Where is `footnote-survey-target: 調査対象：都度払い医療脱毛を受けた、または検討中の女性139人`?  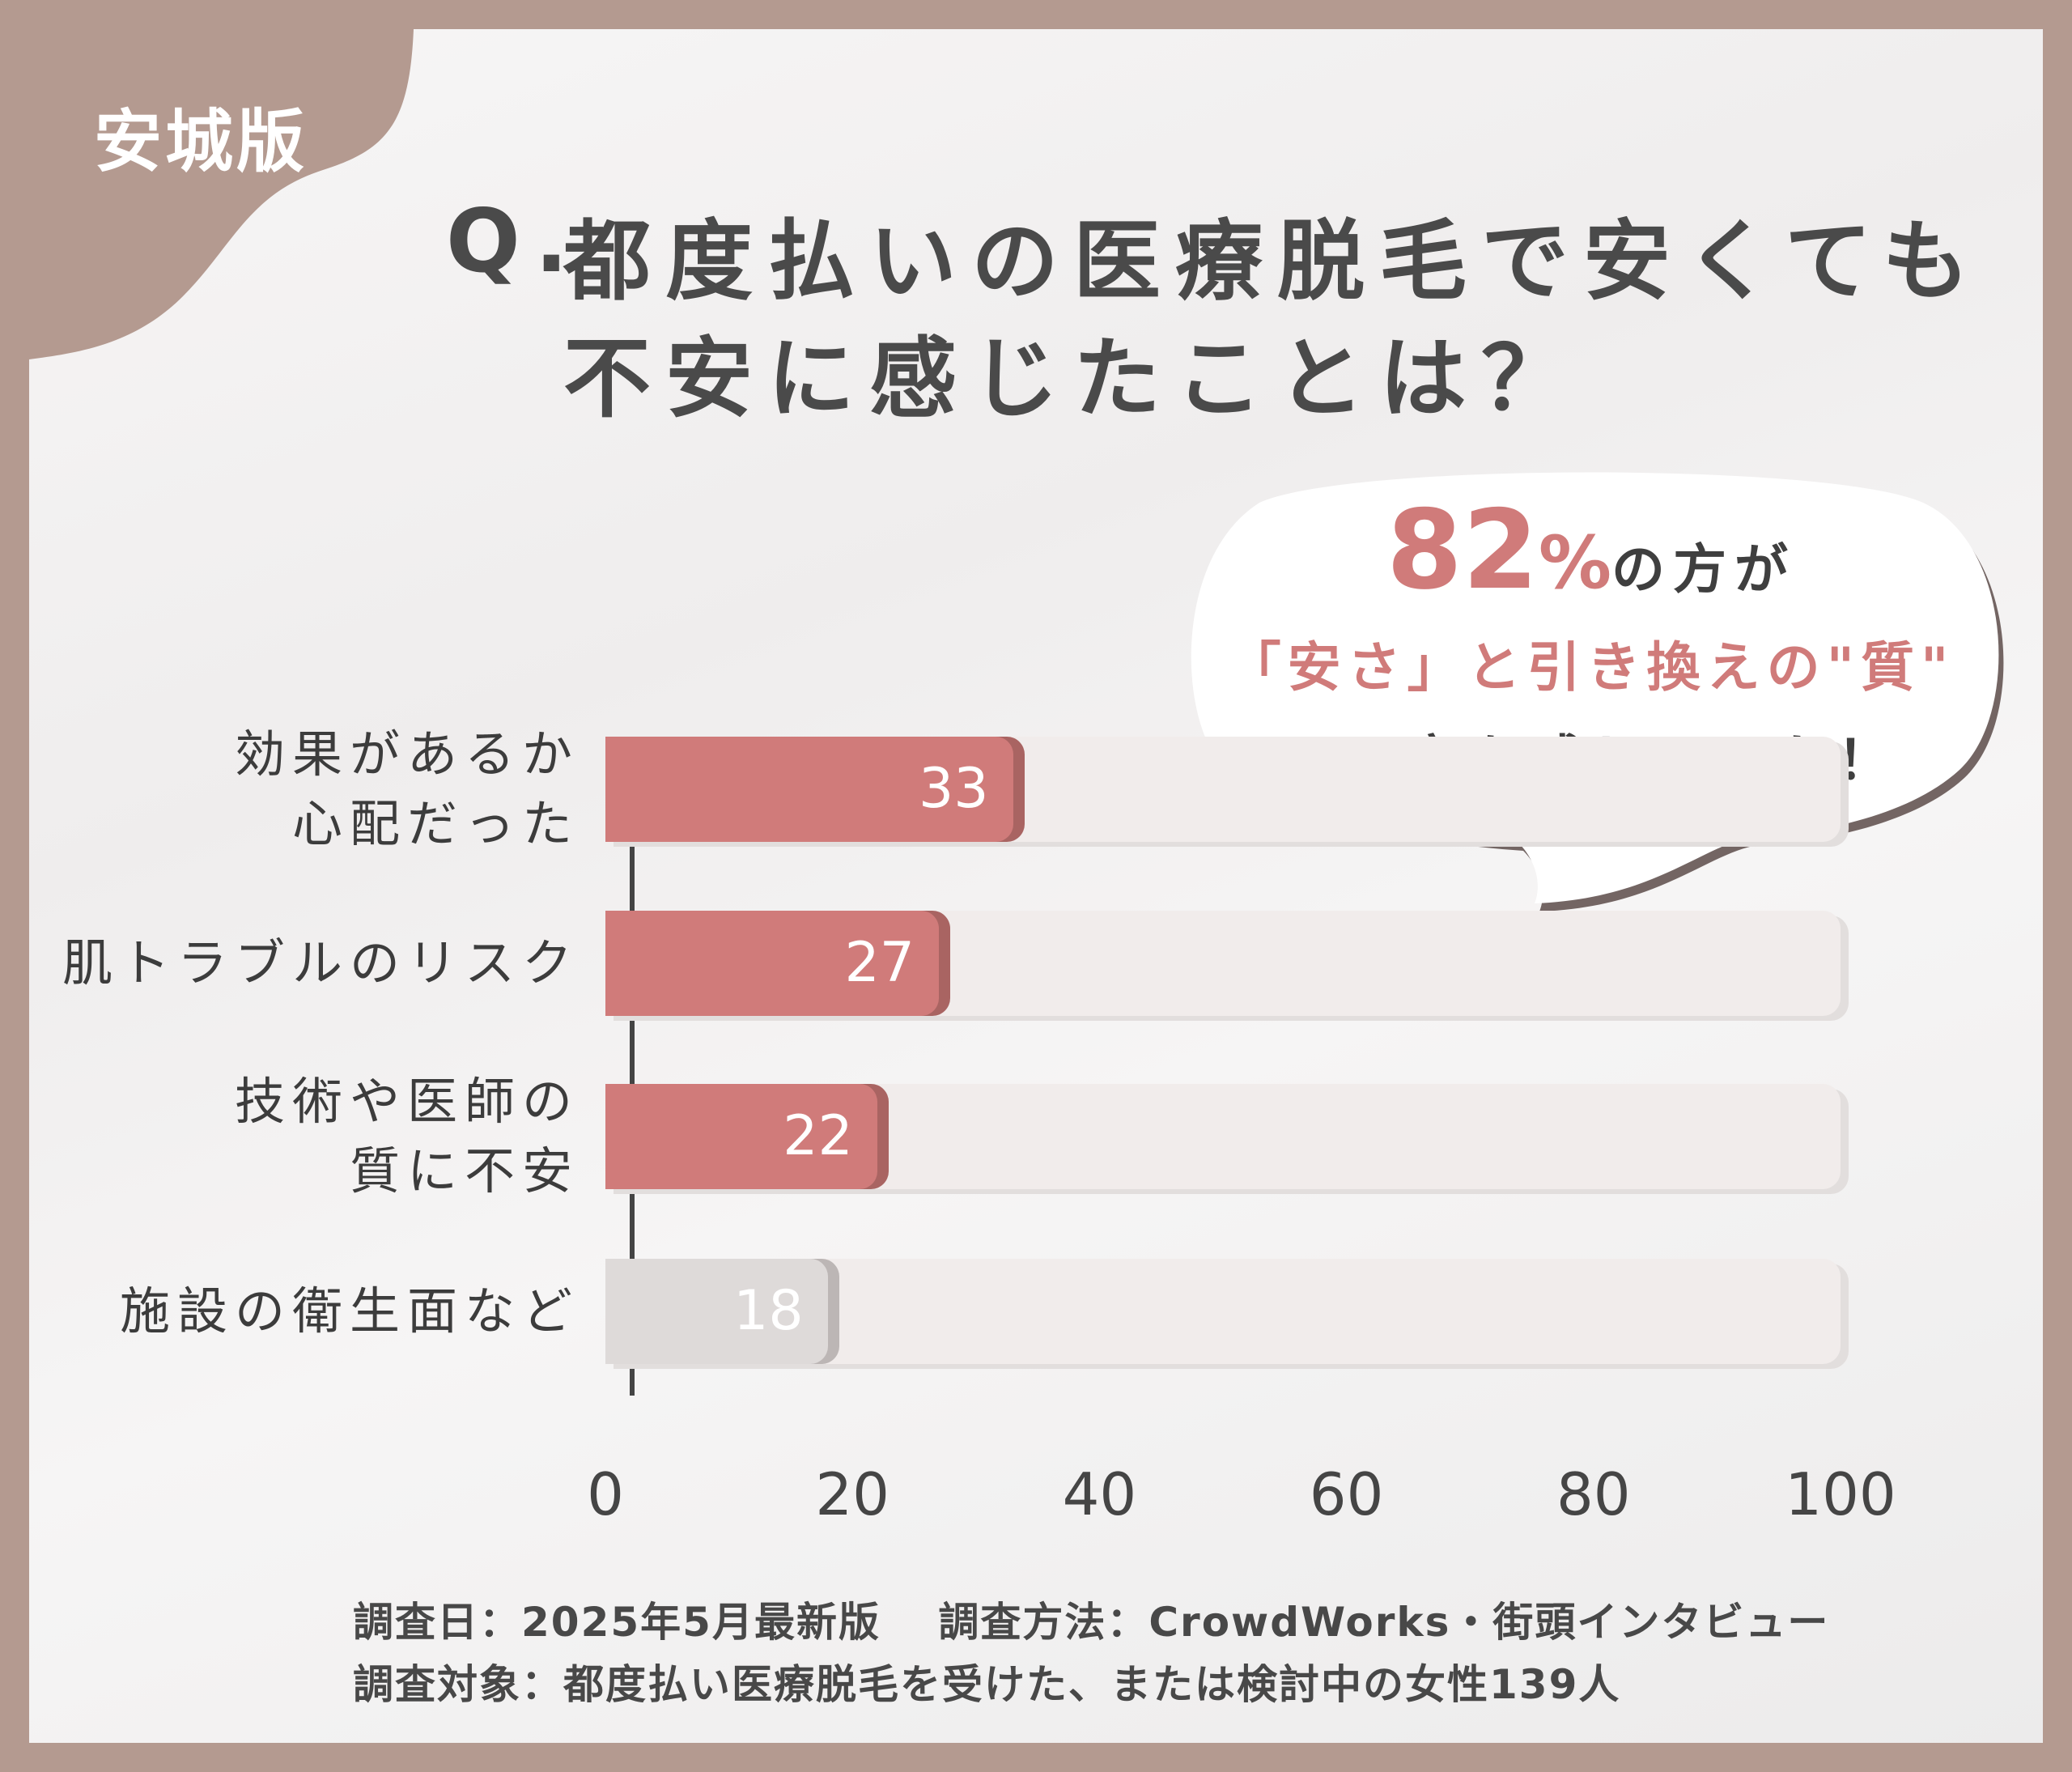 footnote-survey-target: 調査対象：都度払い医療脱毛を受けた、または検討中の女性139人 is located at coordinates (987, 1685).